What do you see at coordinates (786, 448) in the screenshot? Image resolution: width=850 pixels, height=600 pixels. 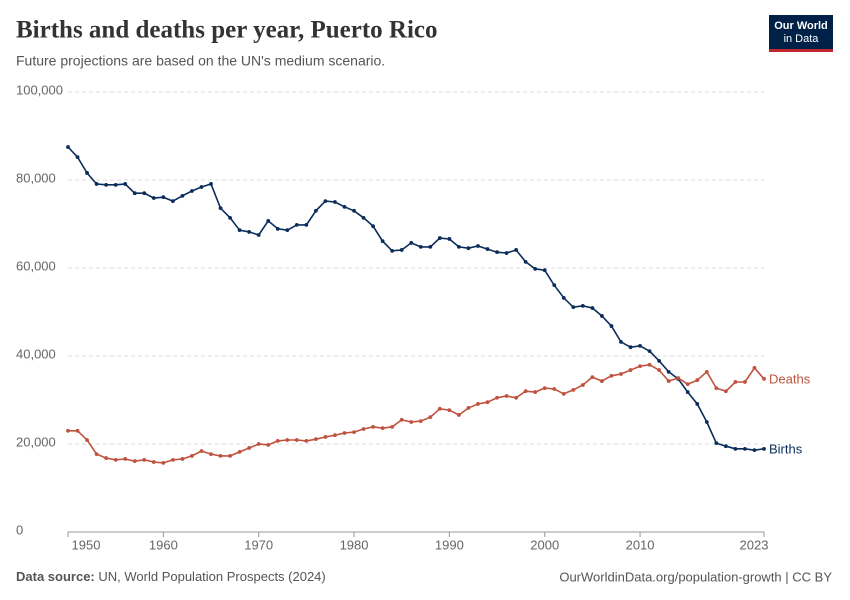 I see `series-label: Births` at bounding box center [786, 448].